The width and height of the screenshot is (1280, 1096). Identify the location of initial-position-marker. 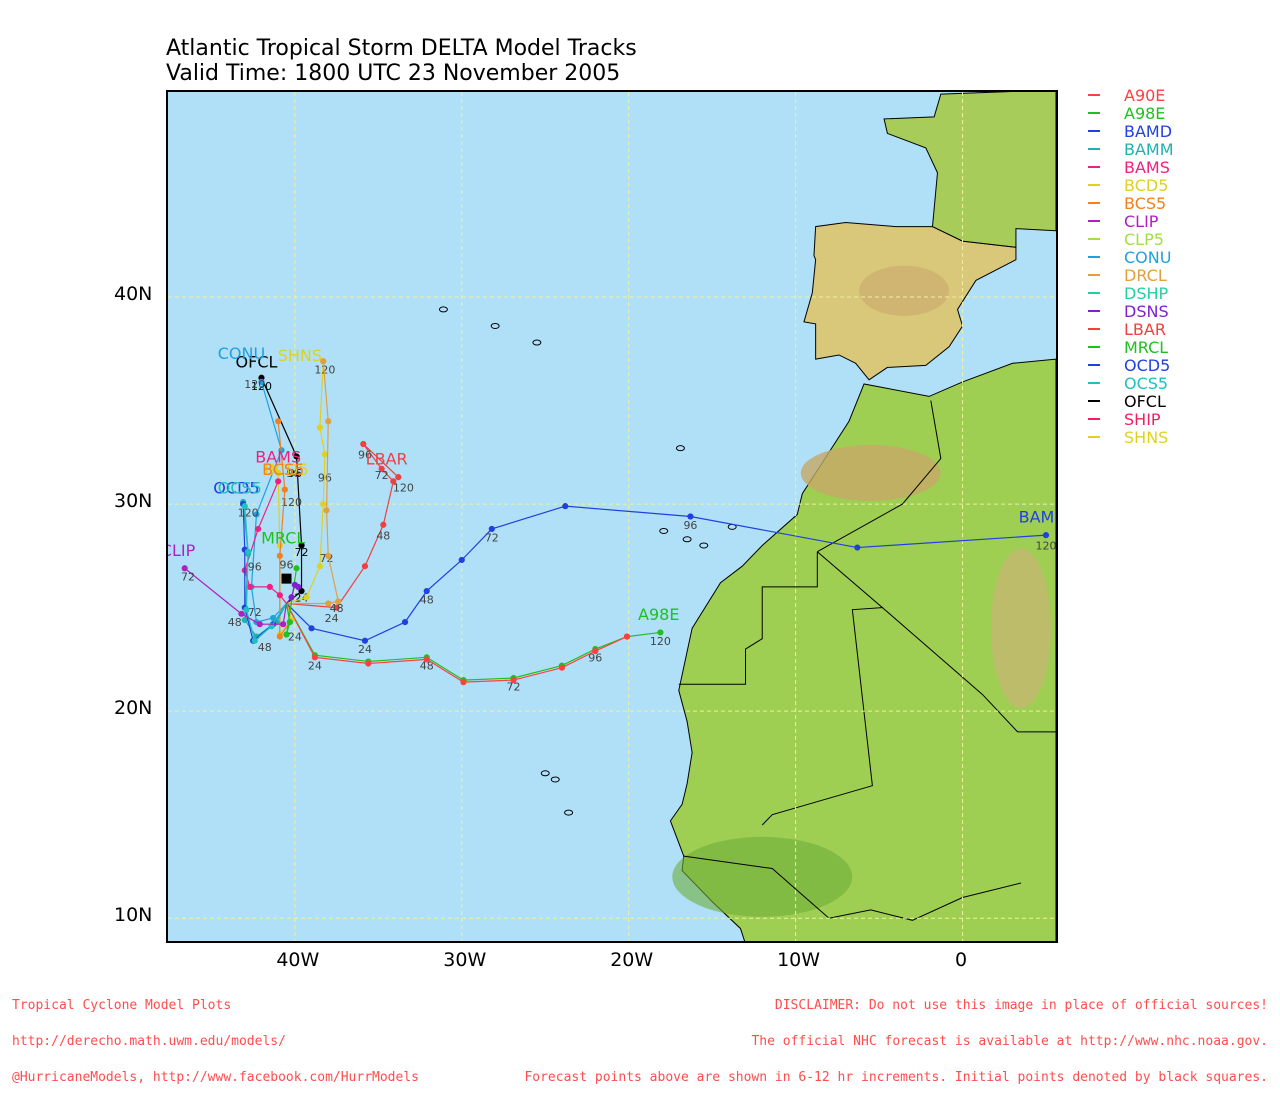
(286, 578).